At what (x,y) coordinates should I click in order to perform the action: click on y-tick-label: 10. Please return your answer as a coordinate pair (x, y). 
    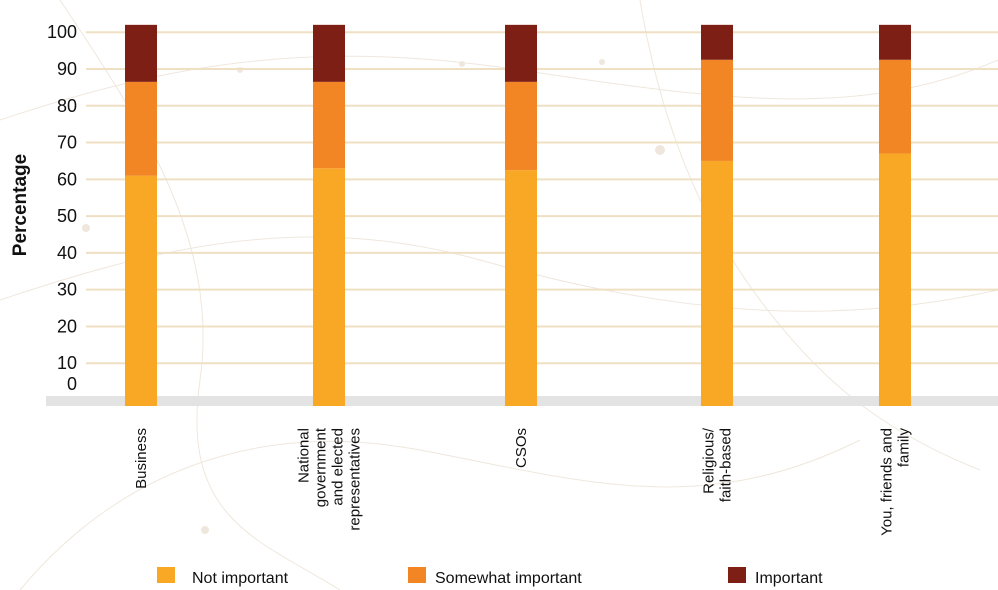
    Looking at the image, I should click on (67, 363).